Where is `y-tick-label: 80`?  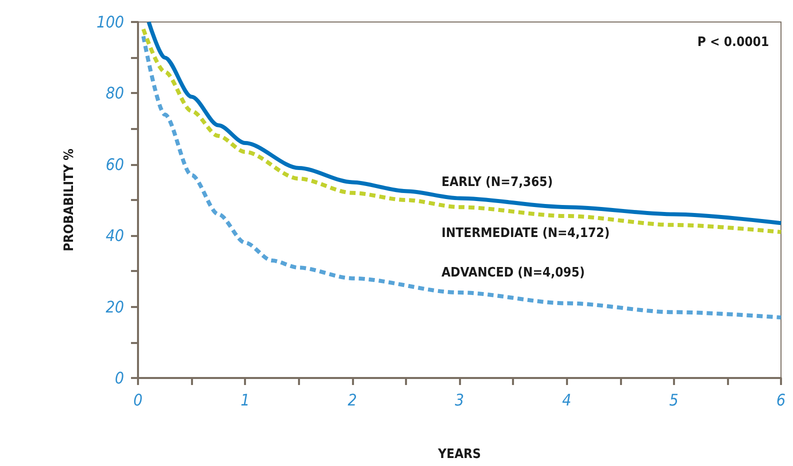 y-tick-label: 80 is located at coordinates (115, 93).